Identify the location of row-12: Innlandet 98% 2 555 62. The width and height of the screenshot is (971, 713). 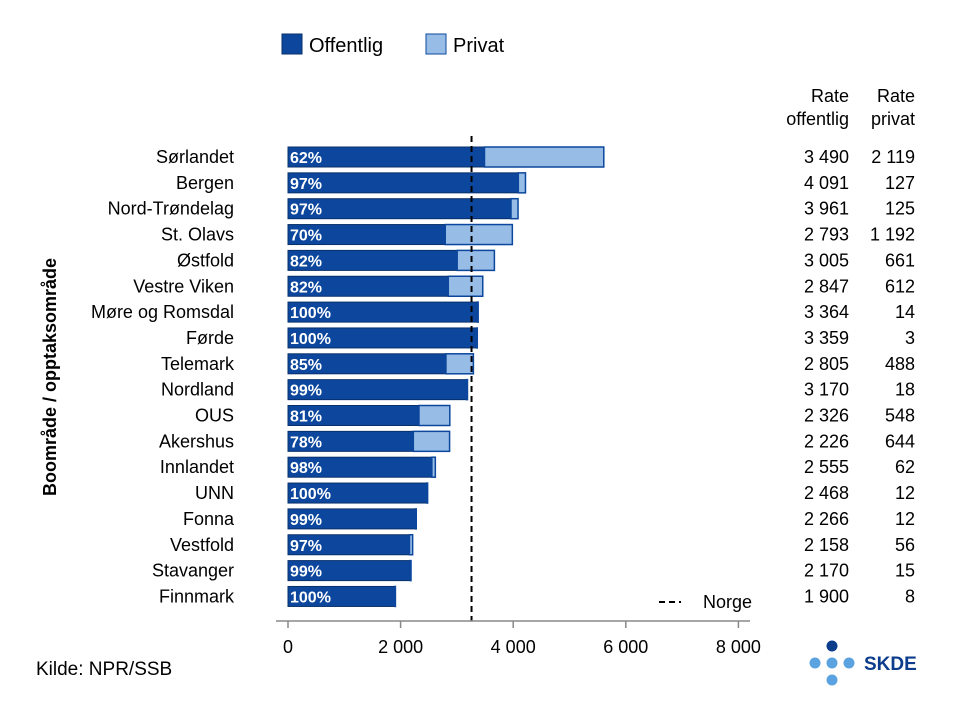
(537, 467).